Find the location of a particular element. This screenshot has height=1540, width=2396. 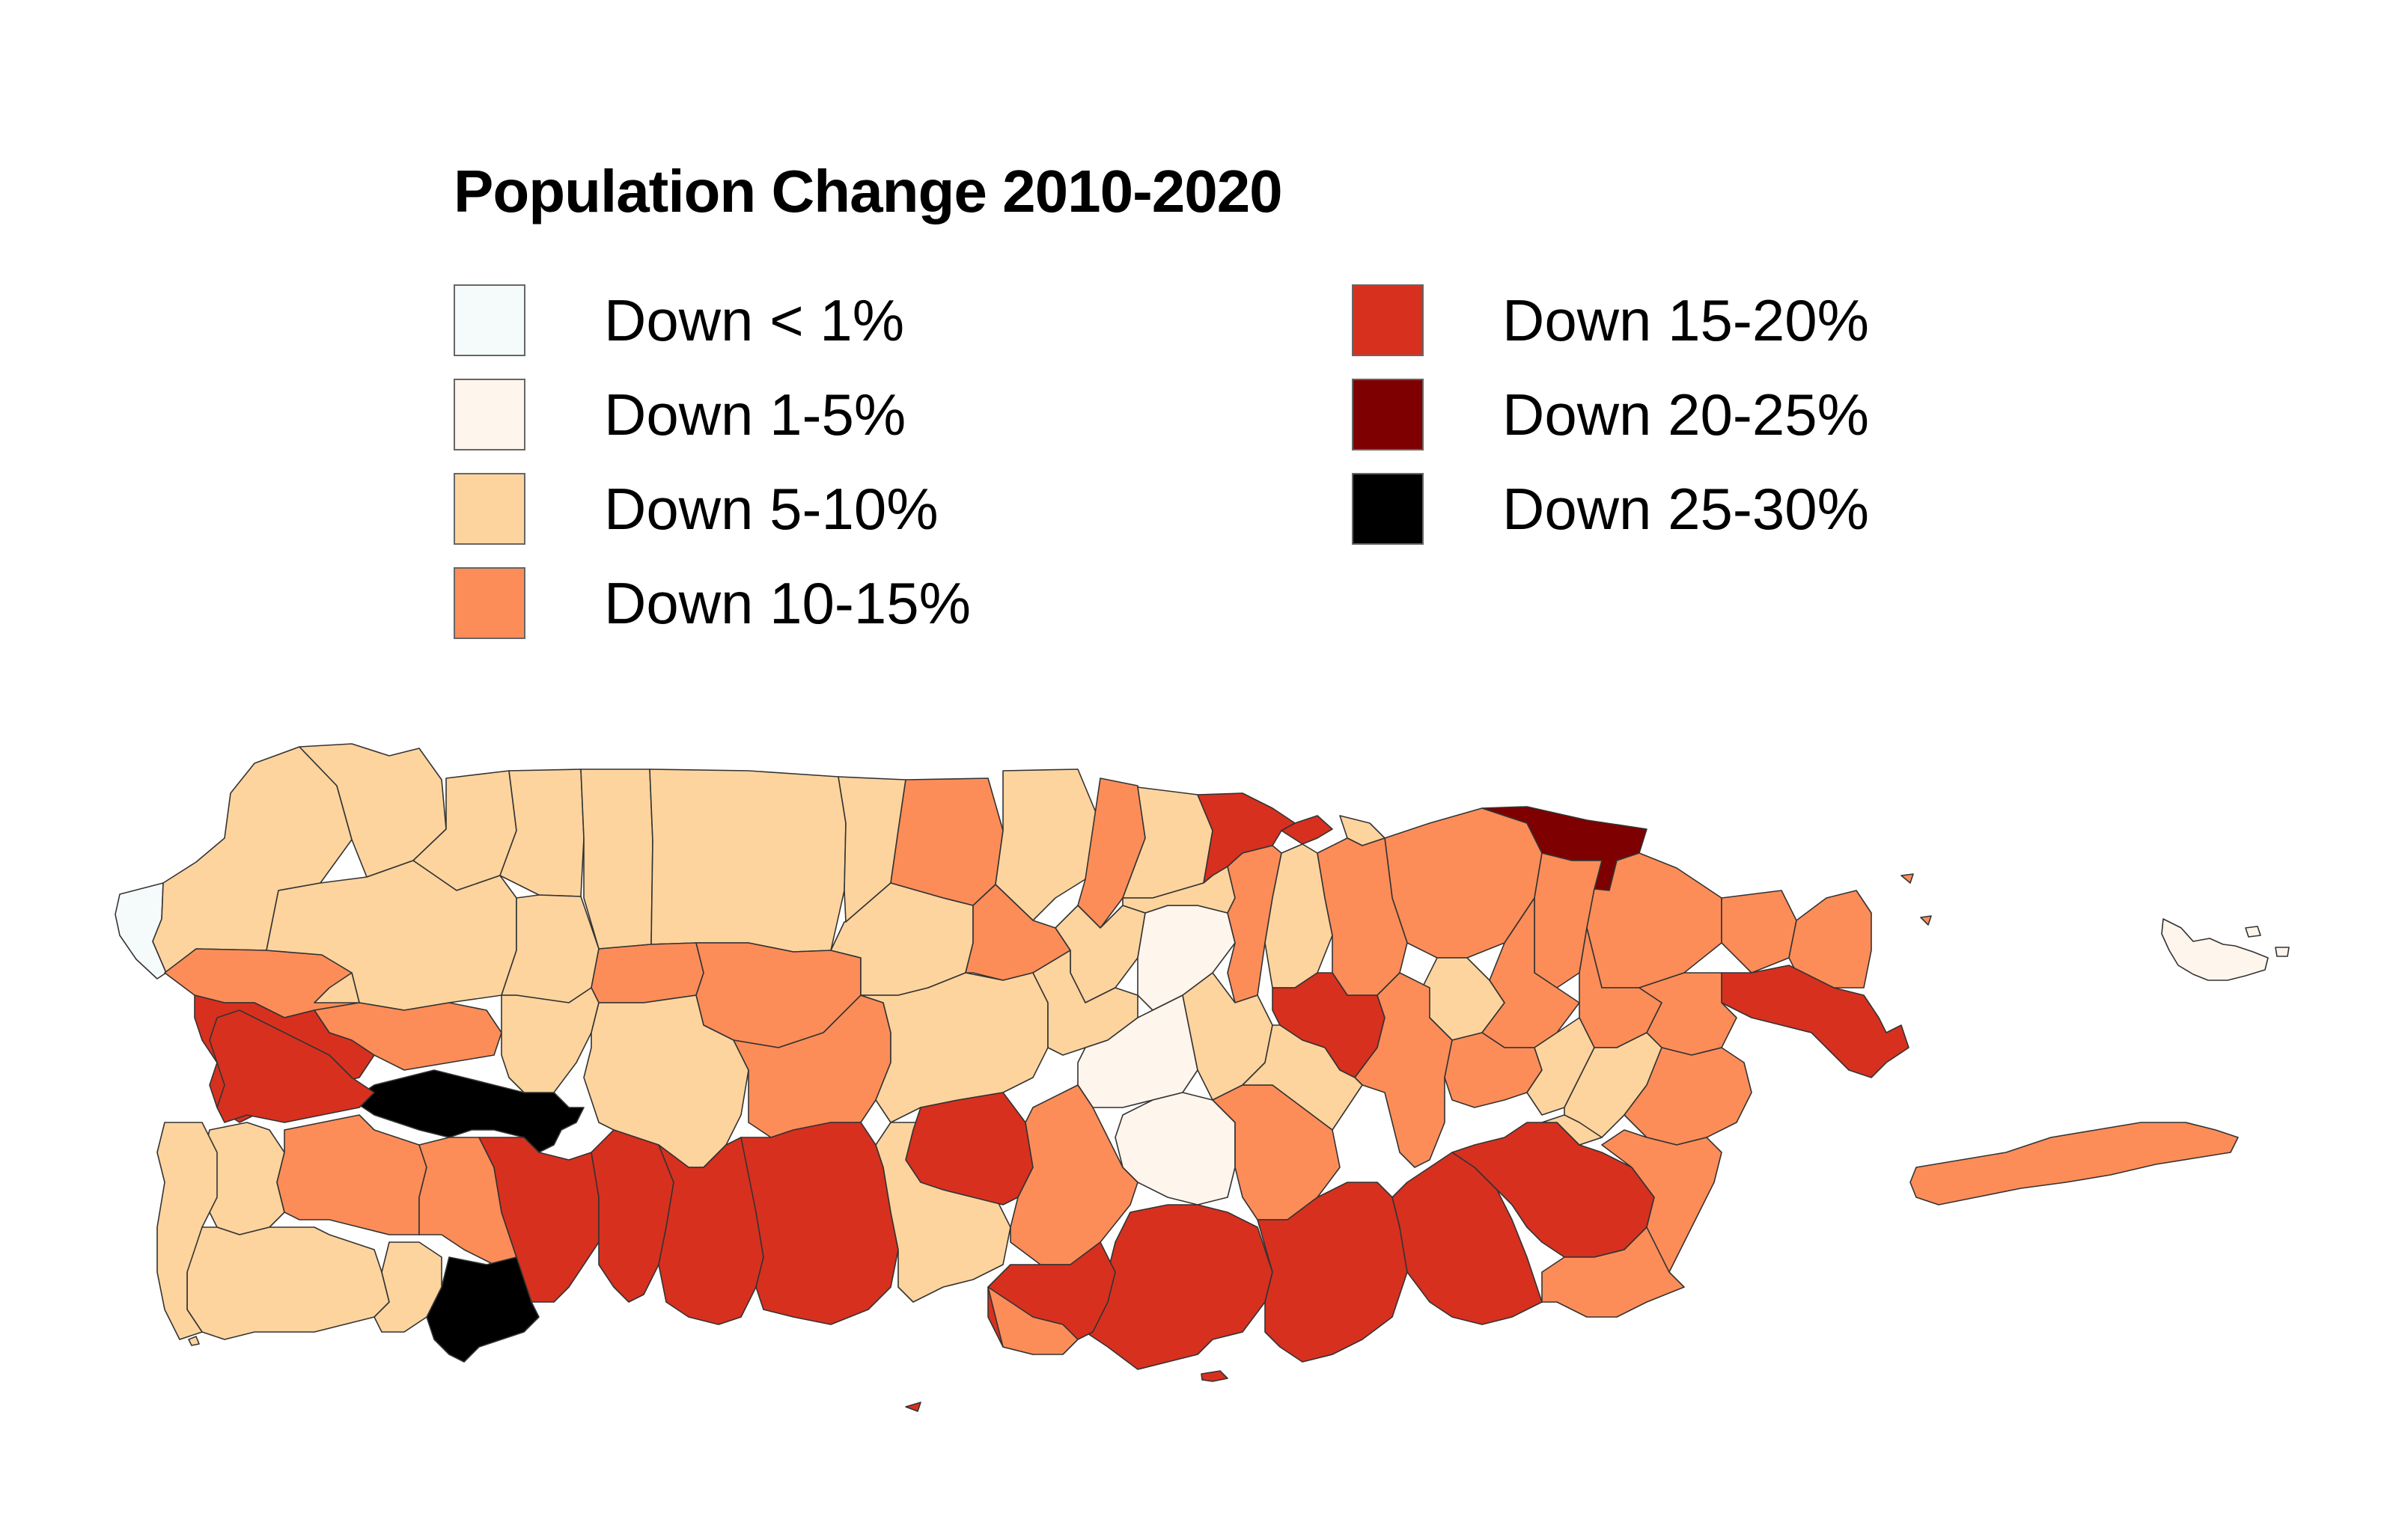

legend-label: Down 25-30% is located at coordinates (1685, 509).